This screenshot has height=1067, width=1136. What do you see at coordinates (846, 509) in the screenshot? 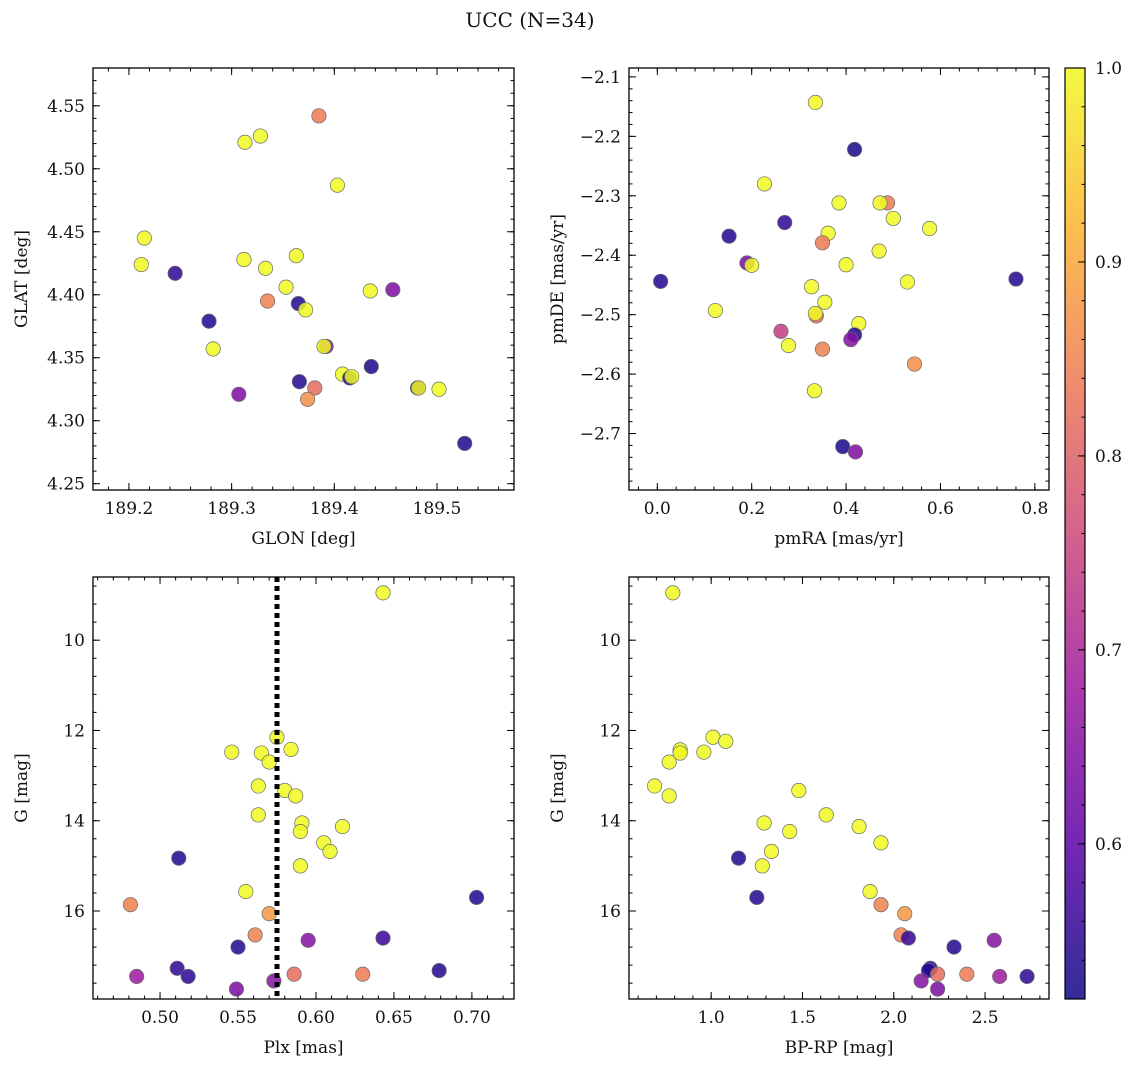
I see `x-tick-label: 0.4` at bounding box center [846, 509].